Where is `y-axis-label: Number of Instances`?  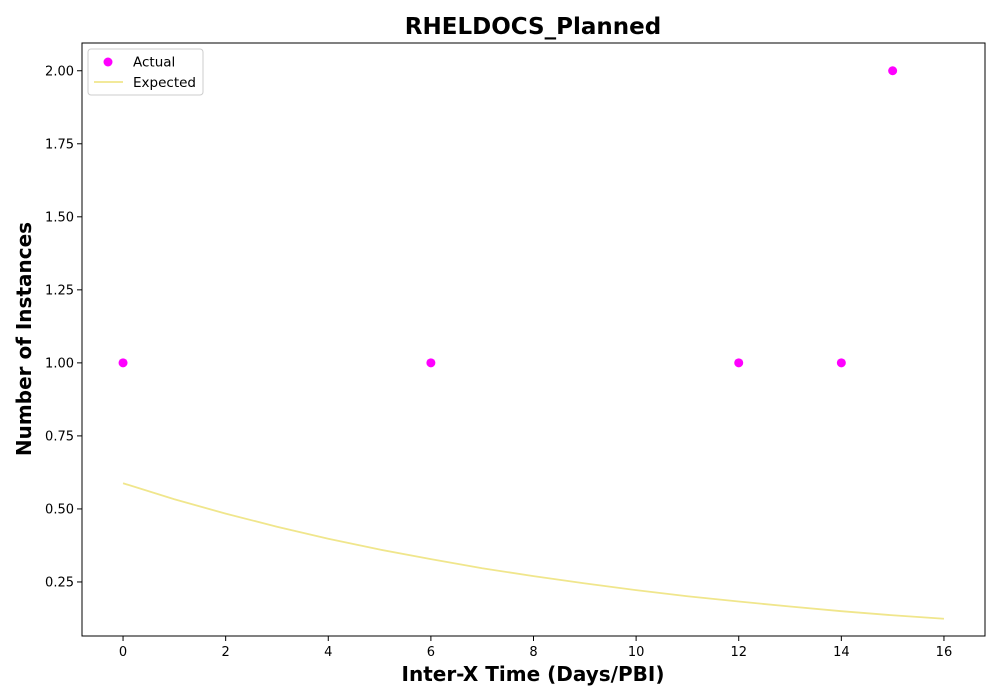
y-axis-label: Number of Instances is located at coordinates (24, 339).